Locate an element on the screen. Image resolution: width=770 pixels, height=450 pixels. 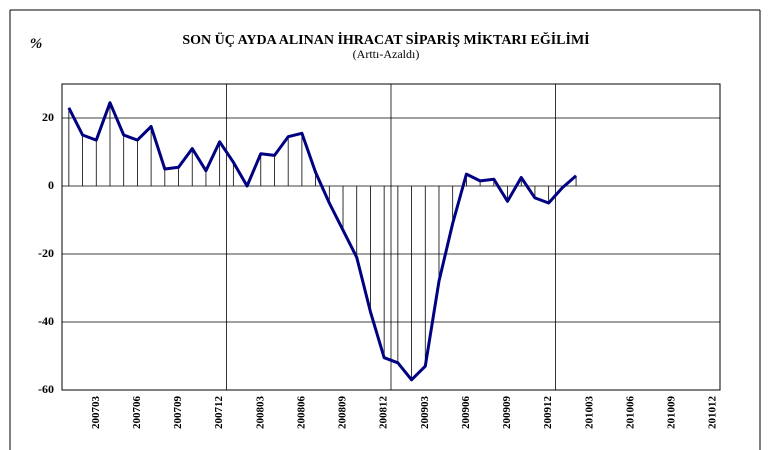
x-tick-label: 200906 is located at coordinates (466, 413).